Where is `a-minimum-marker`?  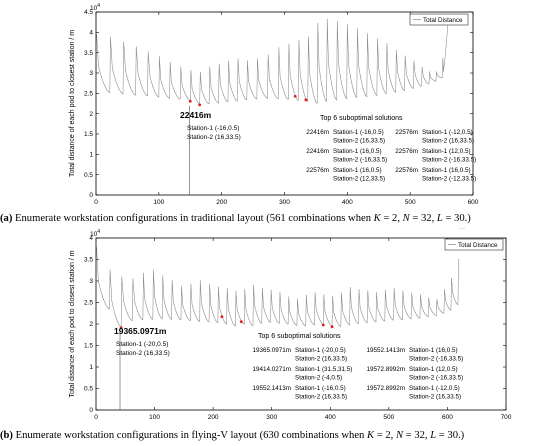 a-minimum-marker is located at coordinates (200, 105).